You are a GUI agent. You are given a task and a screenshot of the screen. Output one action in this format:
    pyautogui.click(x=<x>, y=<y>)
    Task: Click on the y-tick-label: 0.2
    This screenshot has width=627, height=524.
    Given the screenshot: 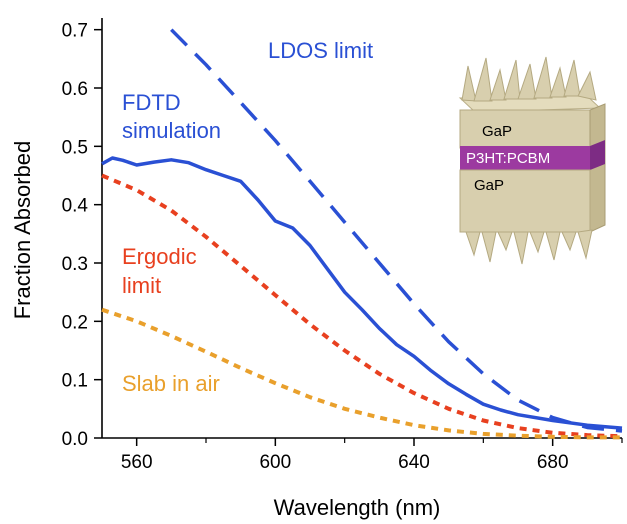 What is the action you would take?
    pyautogui.click(x=75, y=322)
    